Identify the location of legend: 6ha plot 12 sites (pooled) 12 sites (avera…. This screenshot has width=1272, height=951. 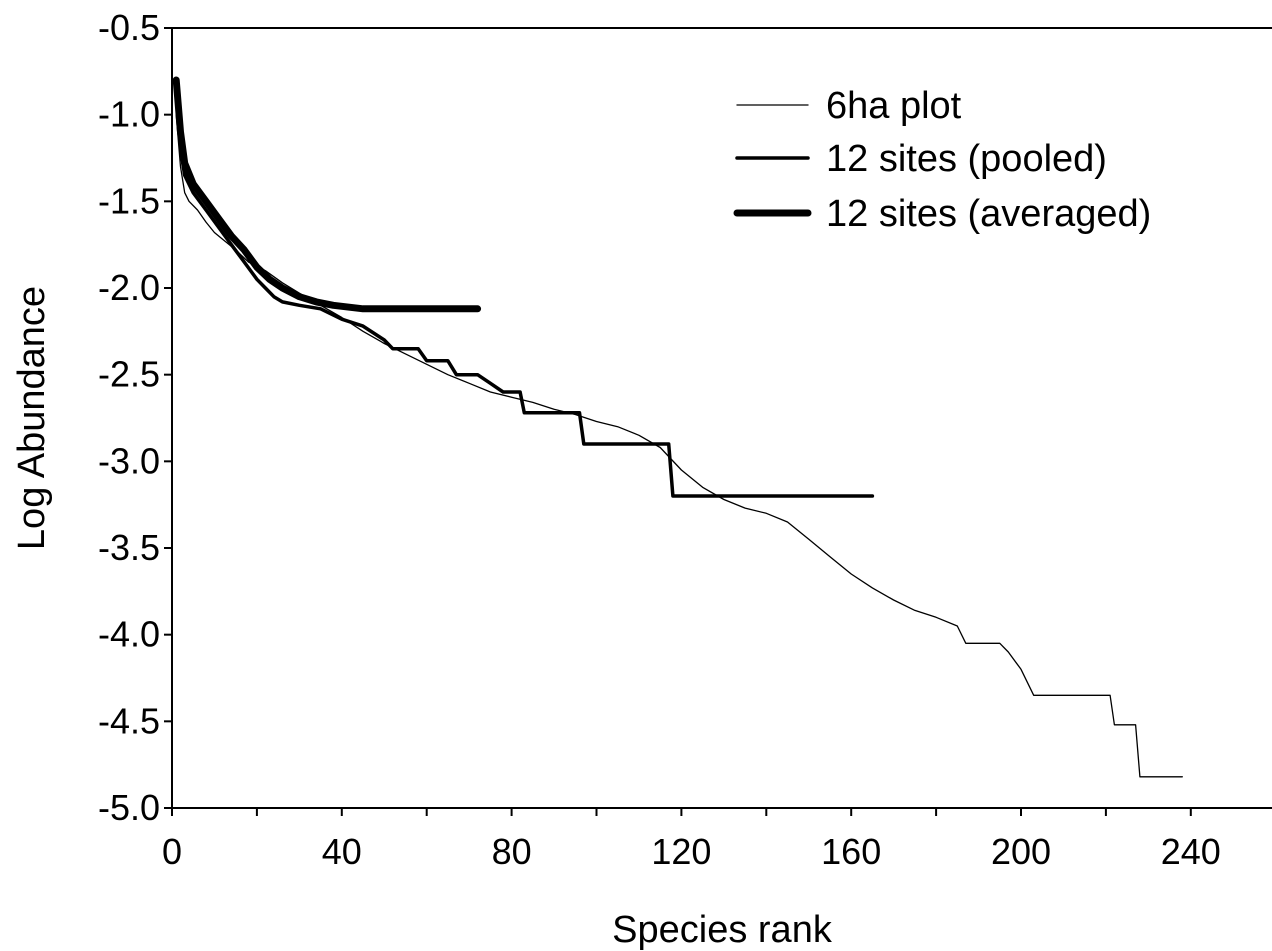
(942, 160).